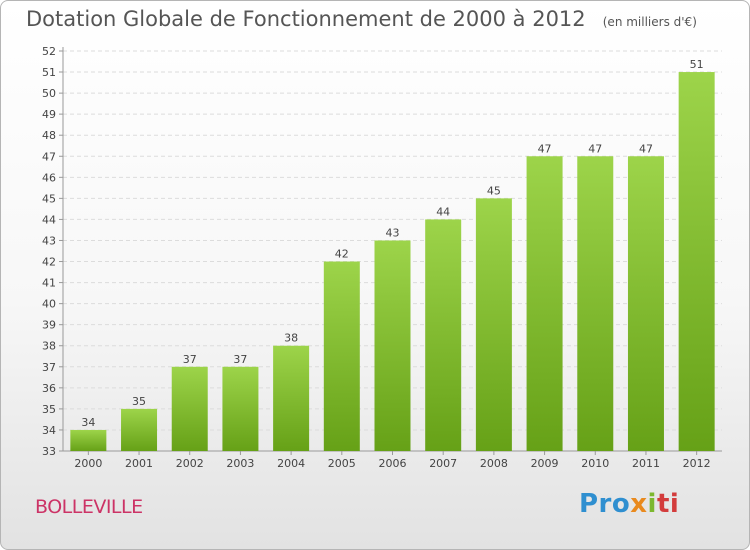  I want to click on data-label: 42, so click(342, 254).